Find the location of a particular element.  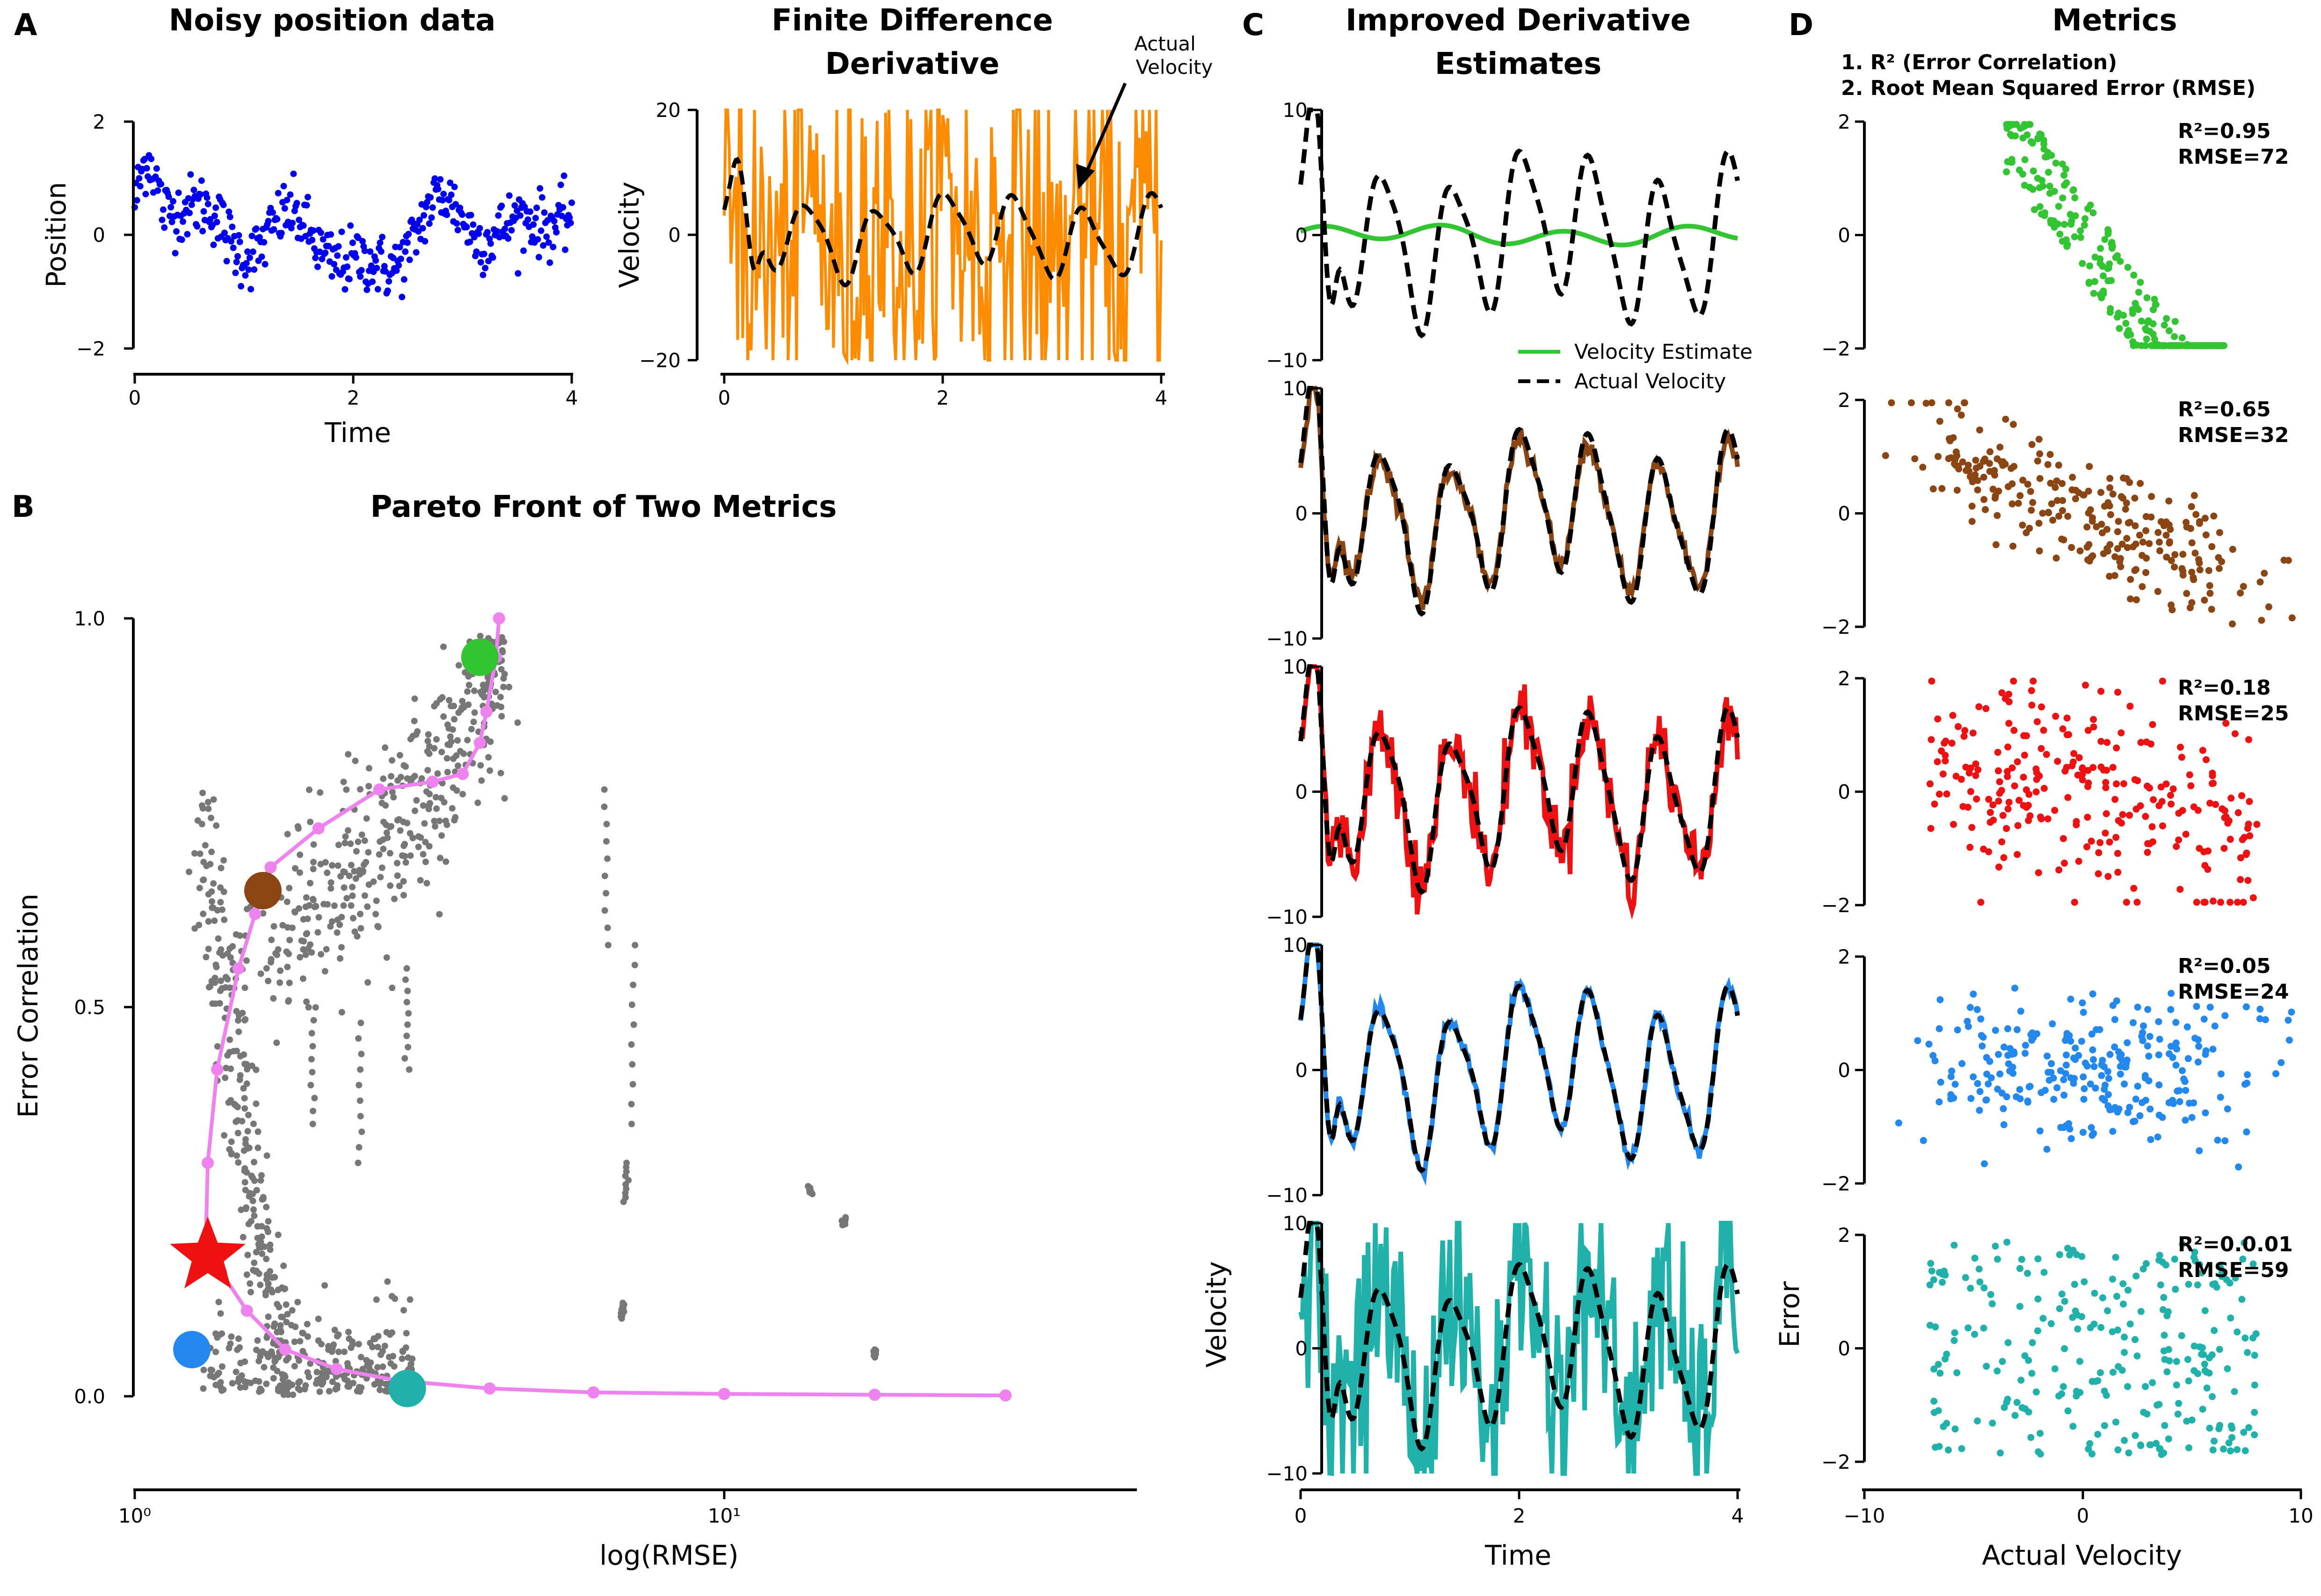

metric-r2: R²=0.95 is located at coordinates (2224, 131).